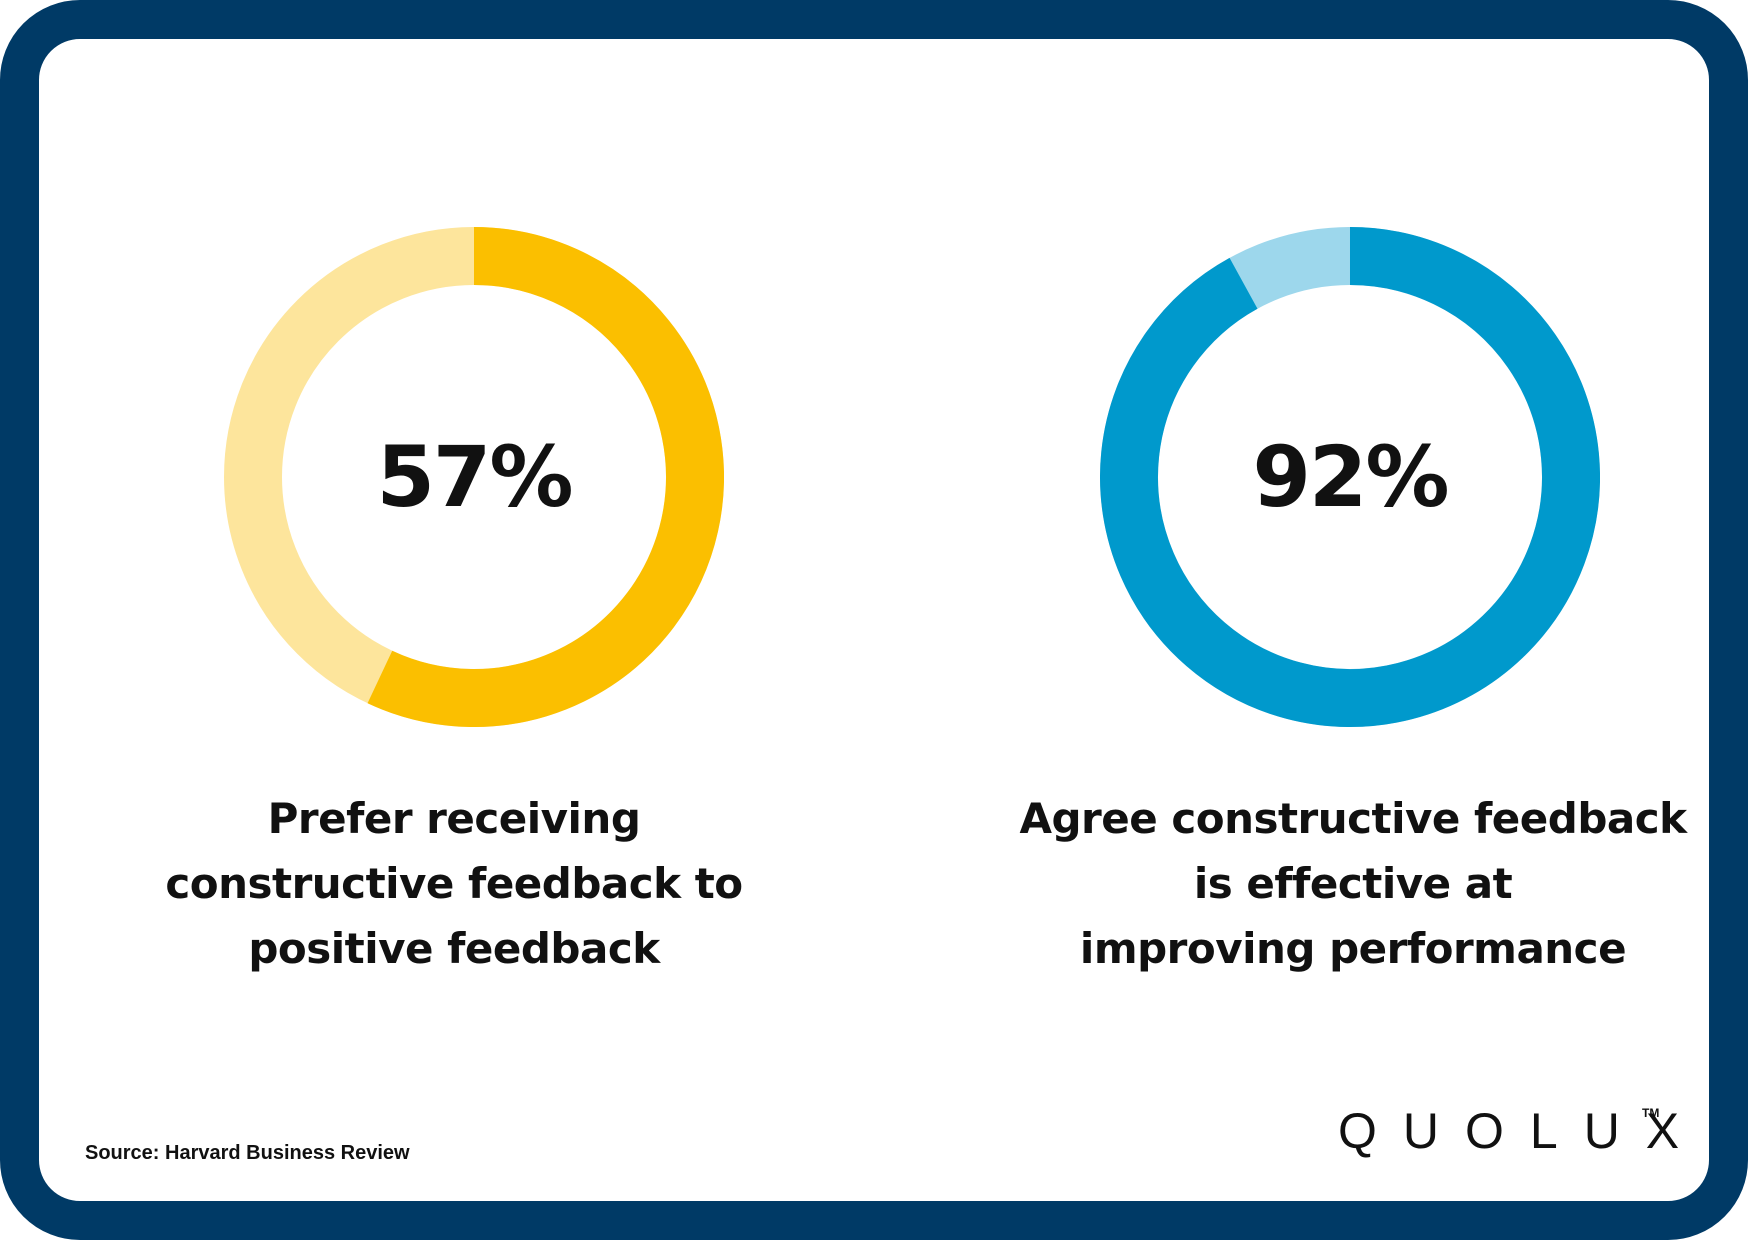 The image size is (1748, 1240). Describe the element at coordinates (247, 1153) in the screenshot. I see `source-note: Source: Harvard Business Review` at that location.